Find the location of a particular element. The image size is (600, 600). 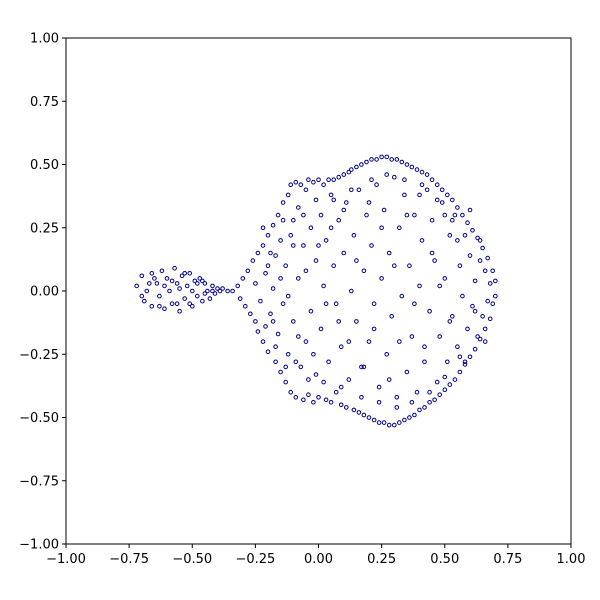

x-axis: −1.00 −0.75 −0.50 −0.25 0.00 0.25 0.50 0.75 1.00 is located at coordinates (315, 555).